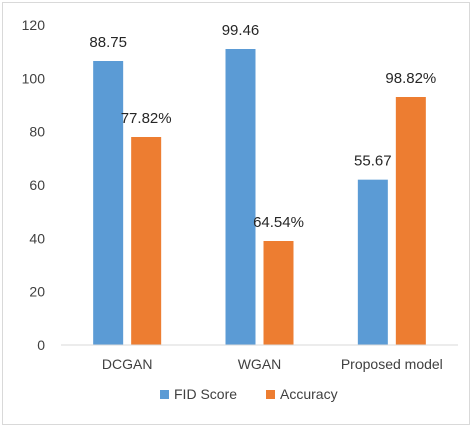 Image resolution: width=474 pixels, height=429 pixels. I want to click on x-tick-label: WGAN, so click(260, 364).